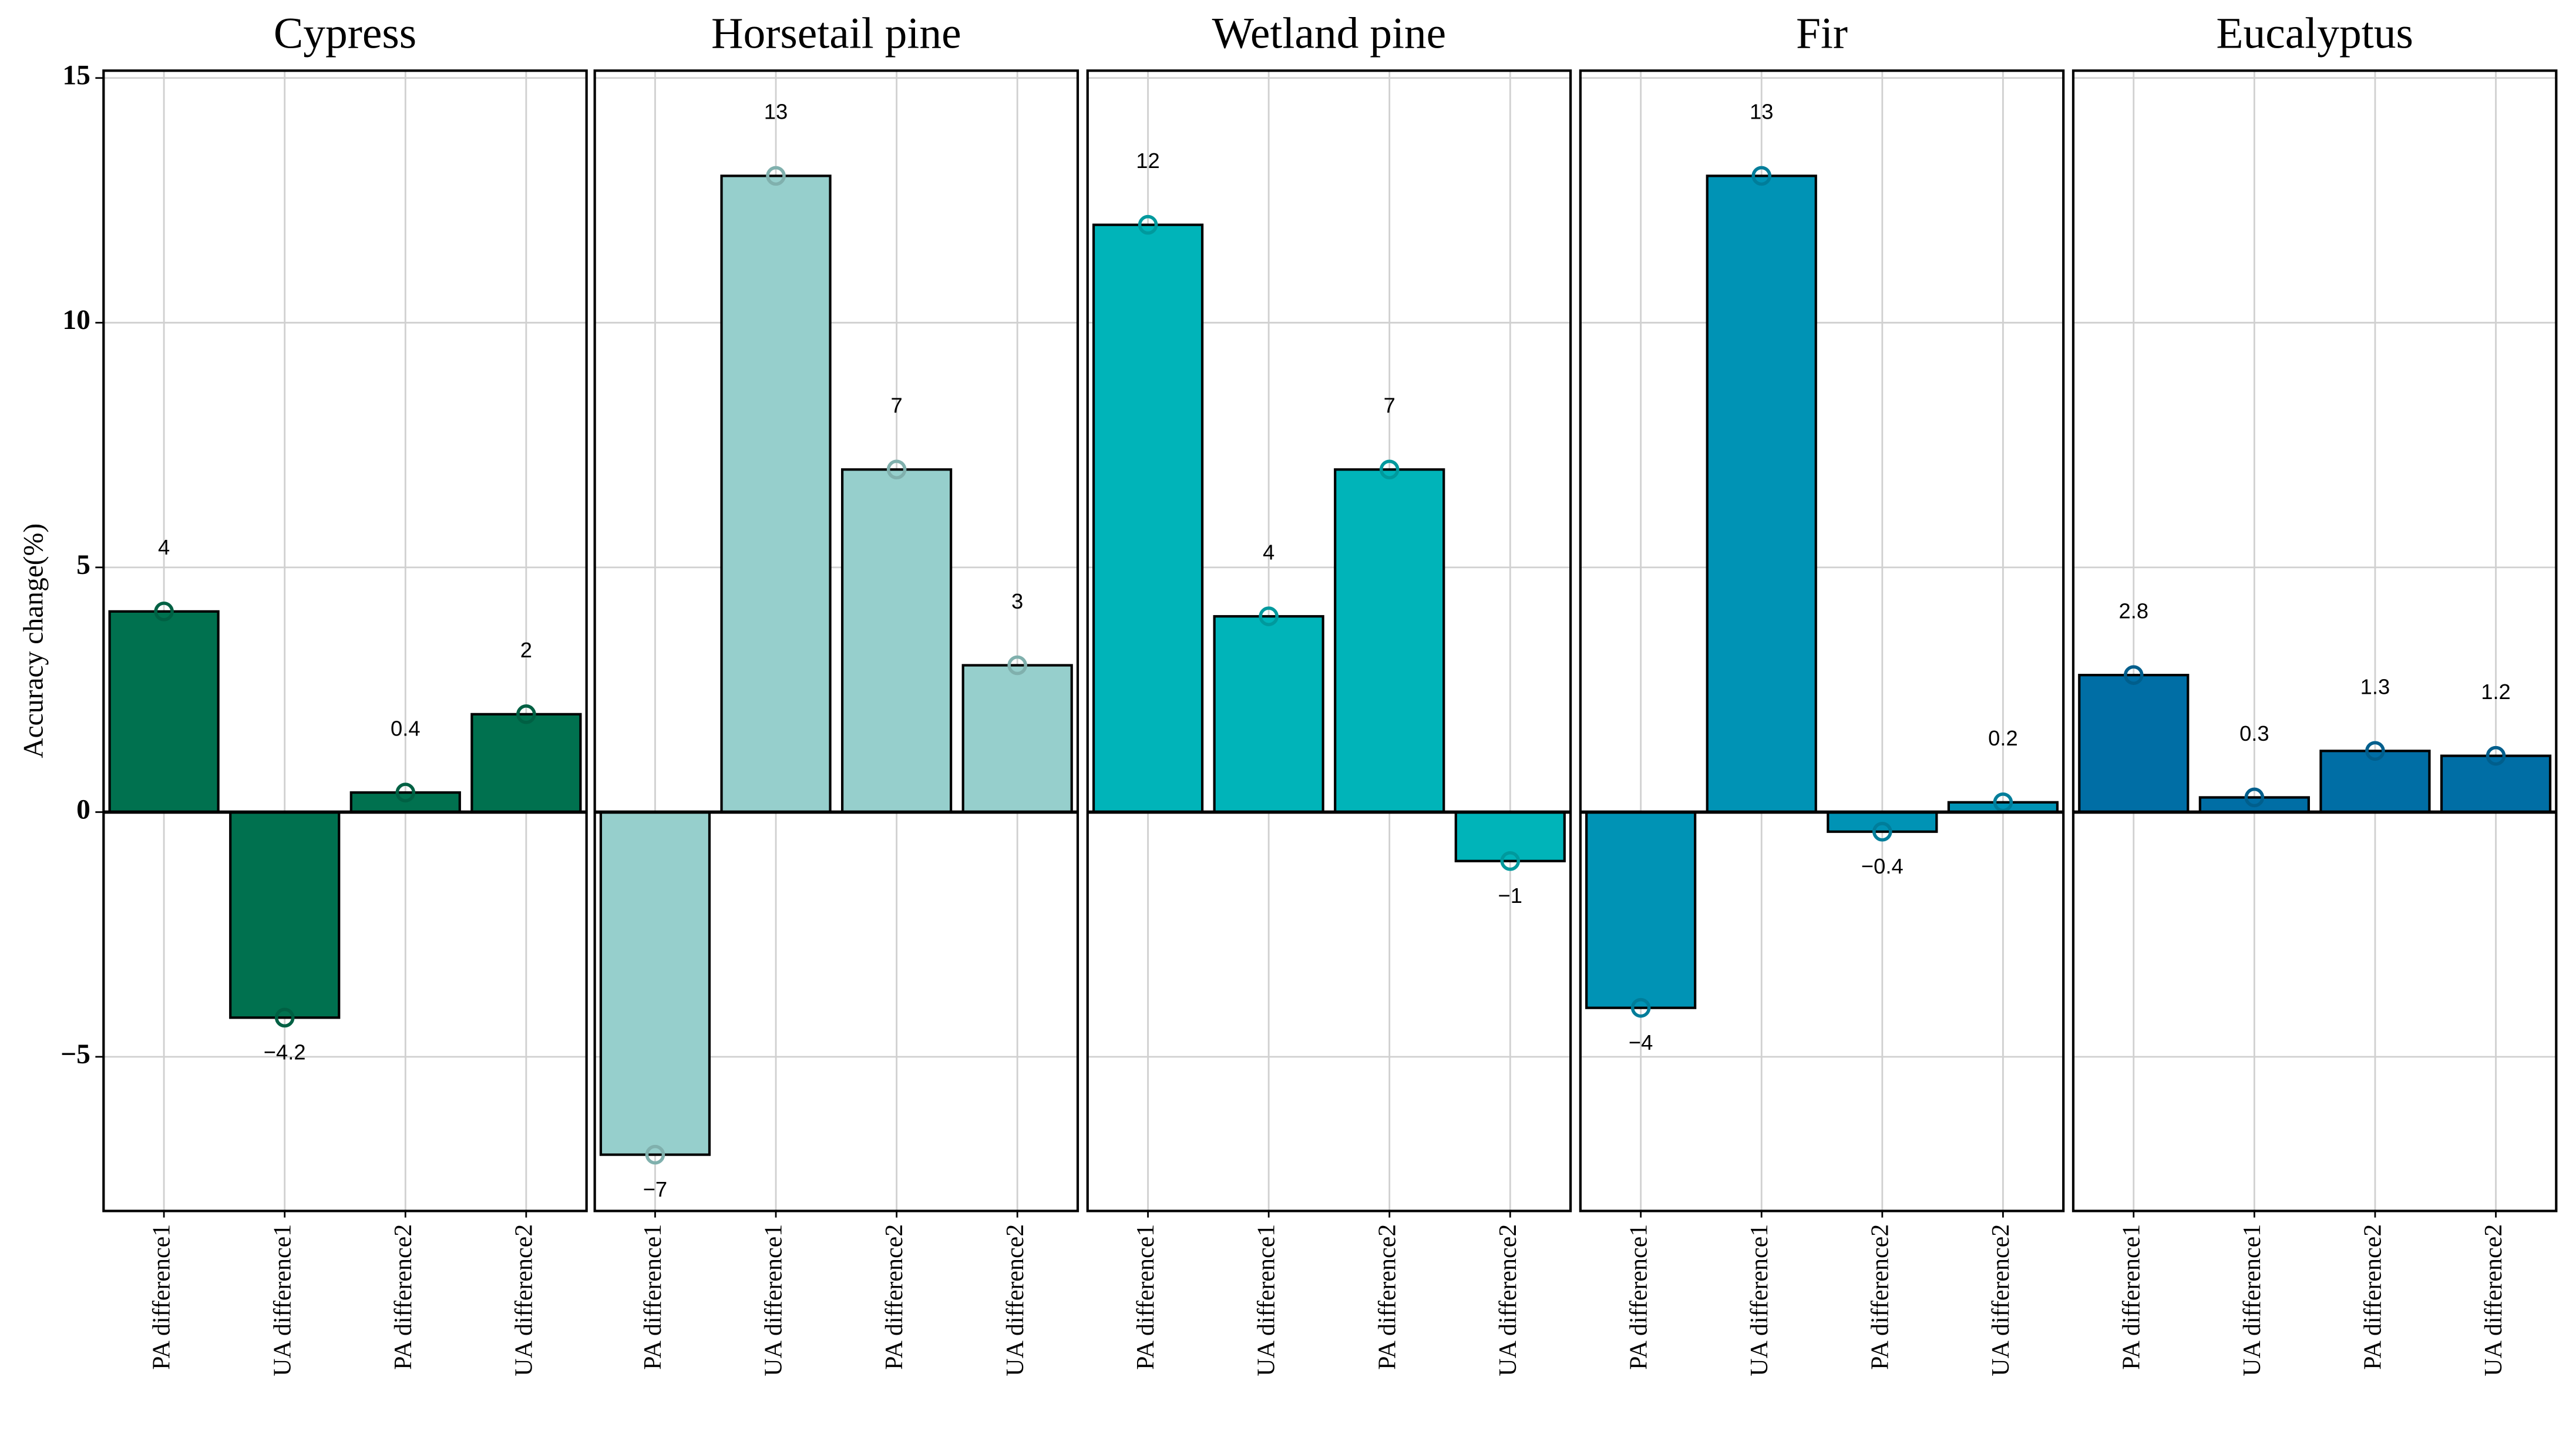  What do you see at coordinates (83, 809) in the screenshot?
I see `y-tick-label: 0` at bounding box center [83, 809].